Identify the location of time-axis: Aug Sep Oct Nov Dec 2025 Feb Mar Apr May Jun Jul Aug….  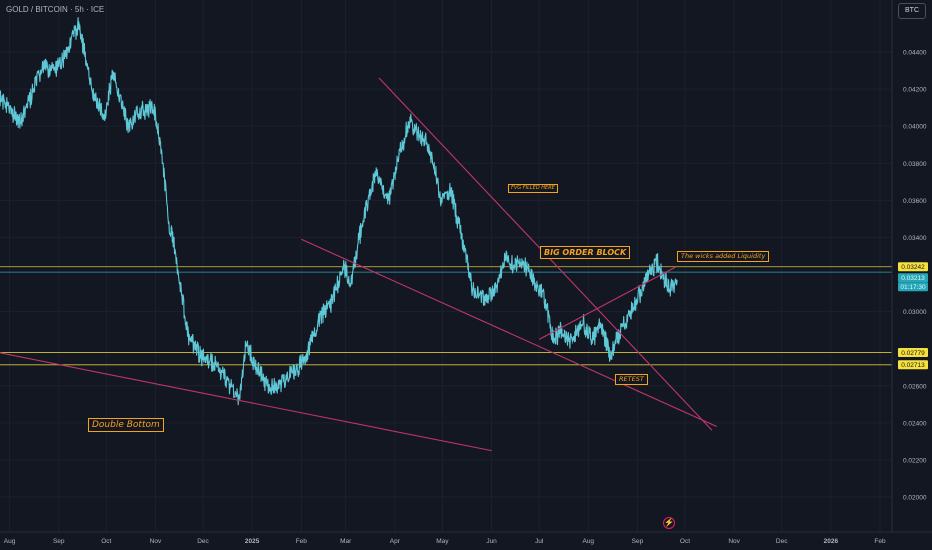
(466, 540).